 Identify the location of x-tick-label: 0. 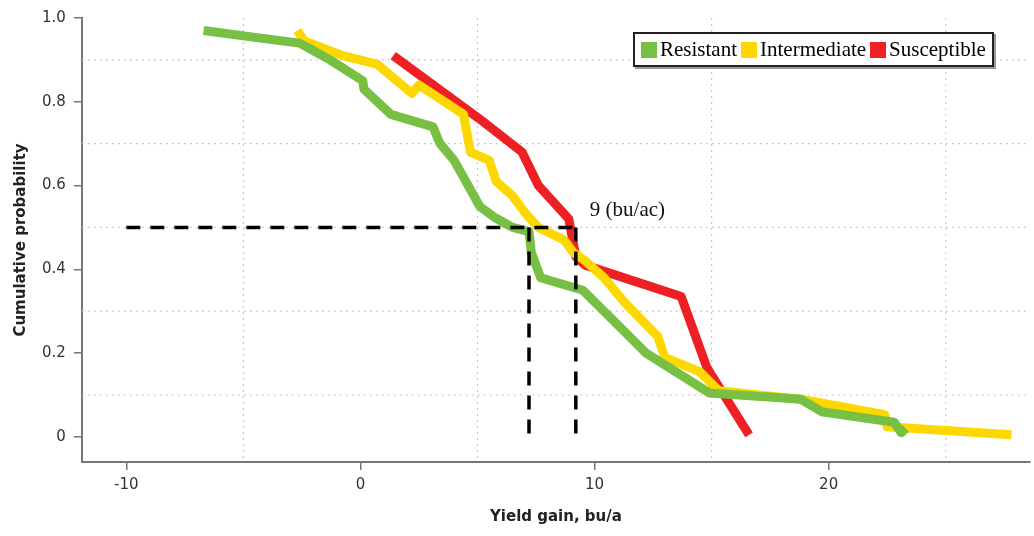
(360, 483).